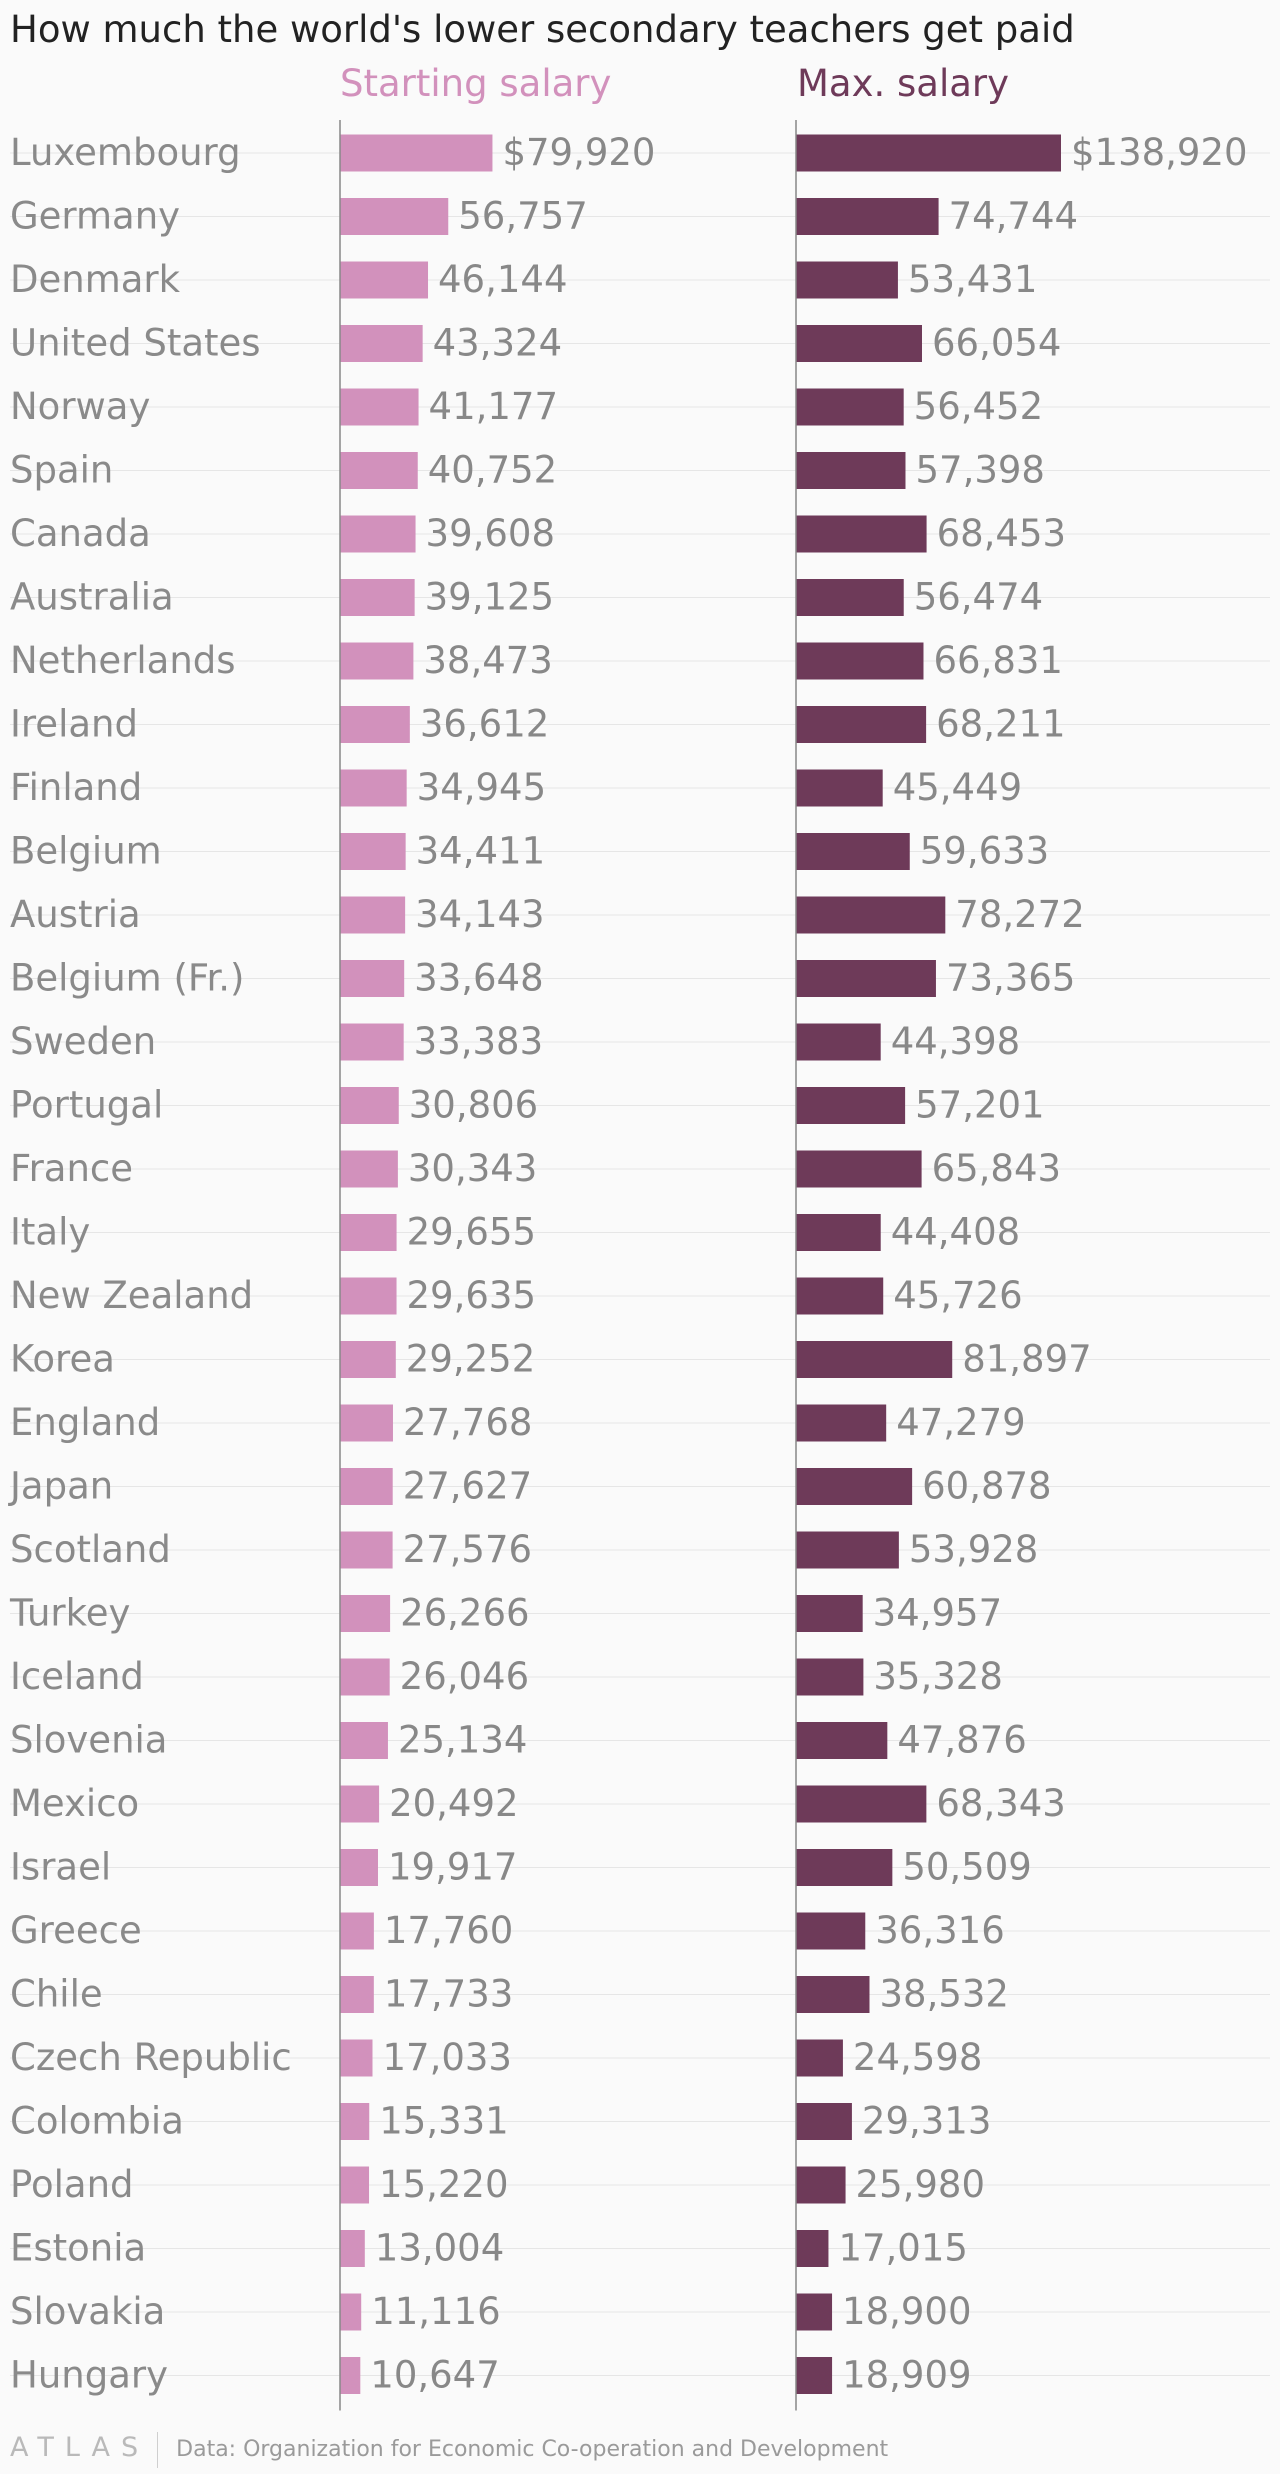  I want to click on value-label-starting: 30,806, so click(473, 1105).